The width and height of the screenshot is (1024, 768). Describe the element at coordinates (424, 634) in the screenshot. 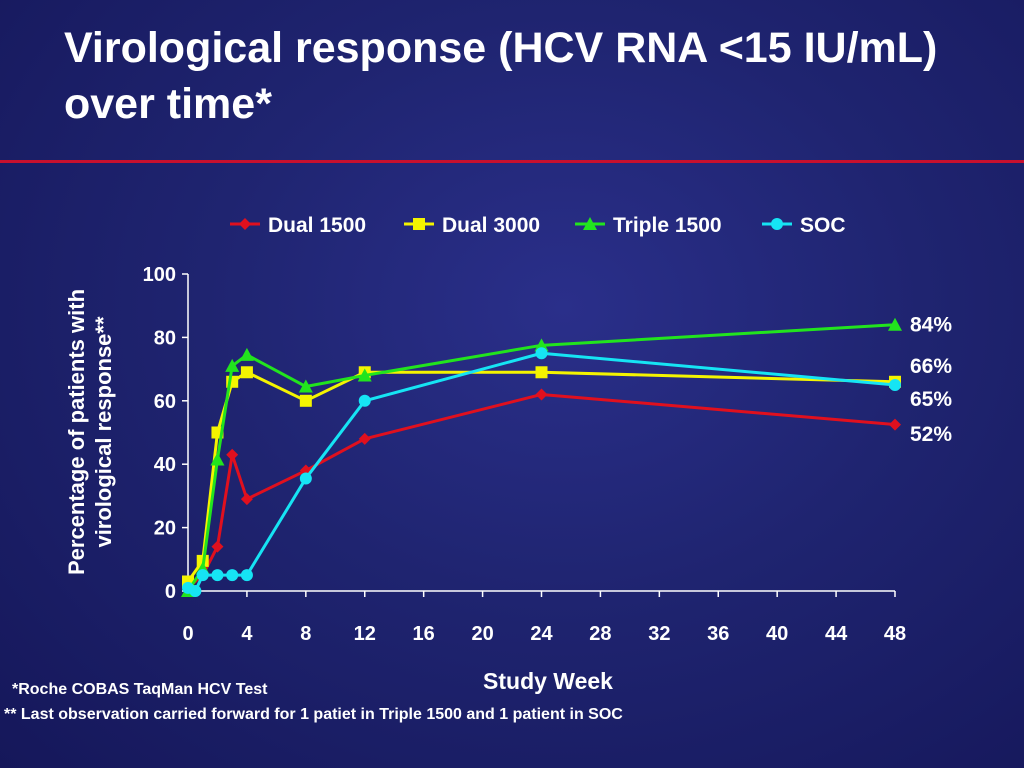

I see `x-tick-label: 16` at that location.